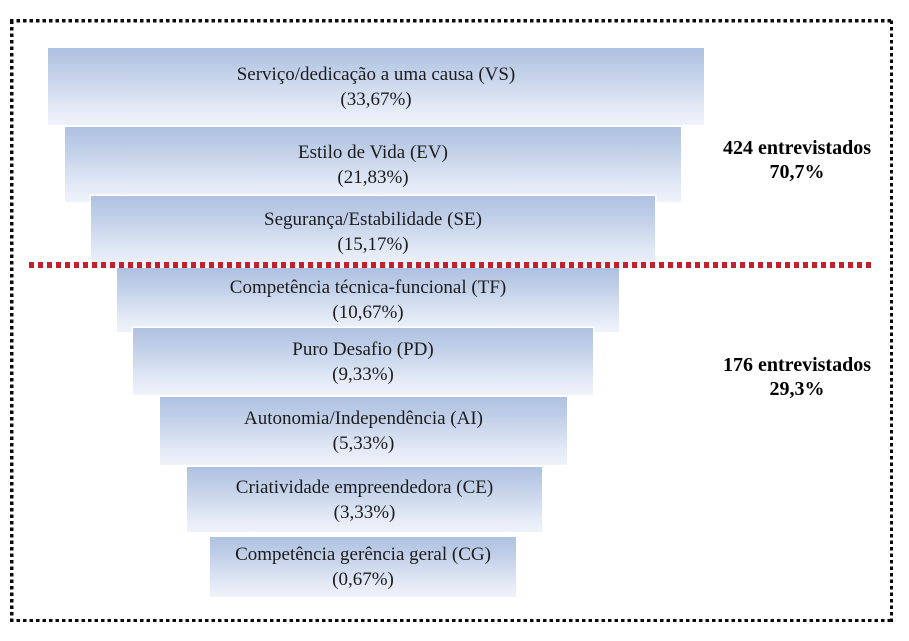  What do you see at coordinates (797, 389) in the screenshot?
I see `annotation-percent: 29,3%` at bounding box center [797, 389].